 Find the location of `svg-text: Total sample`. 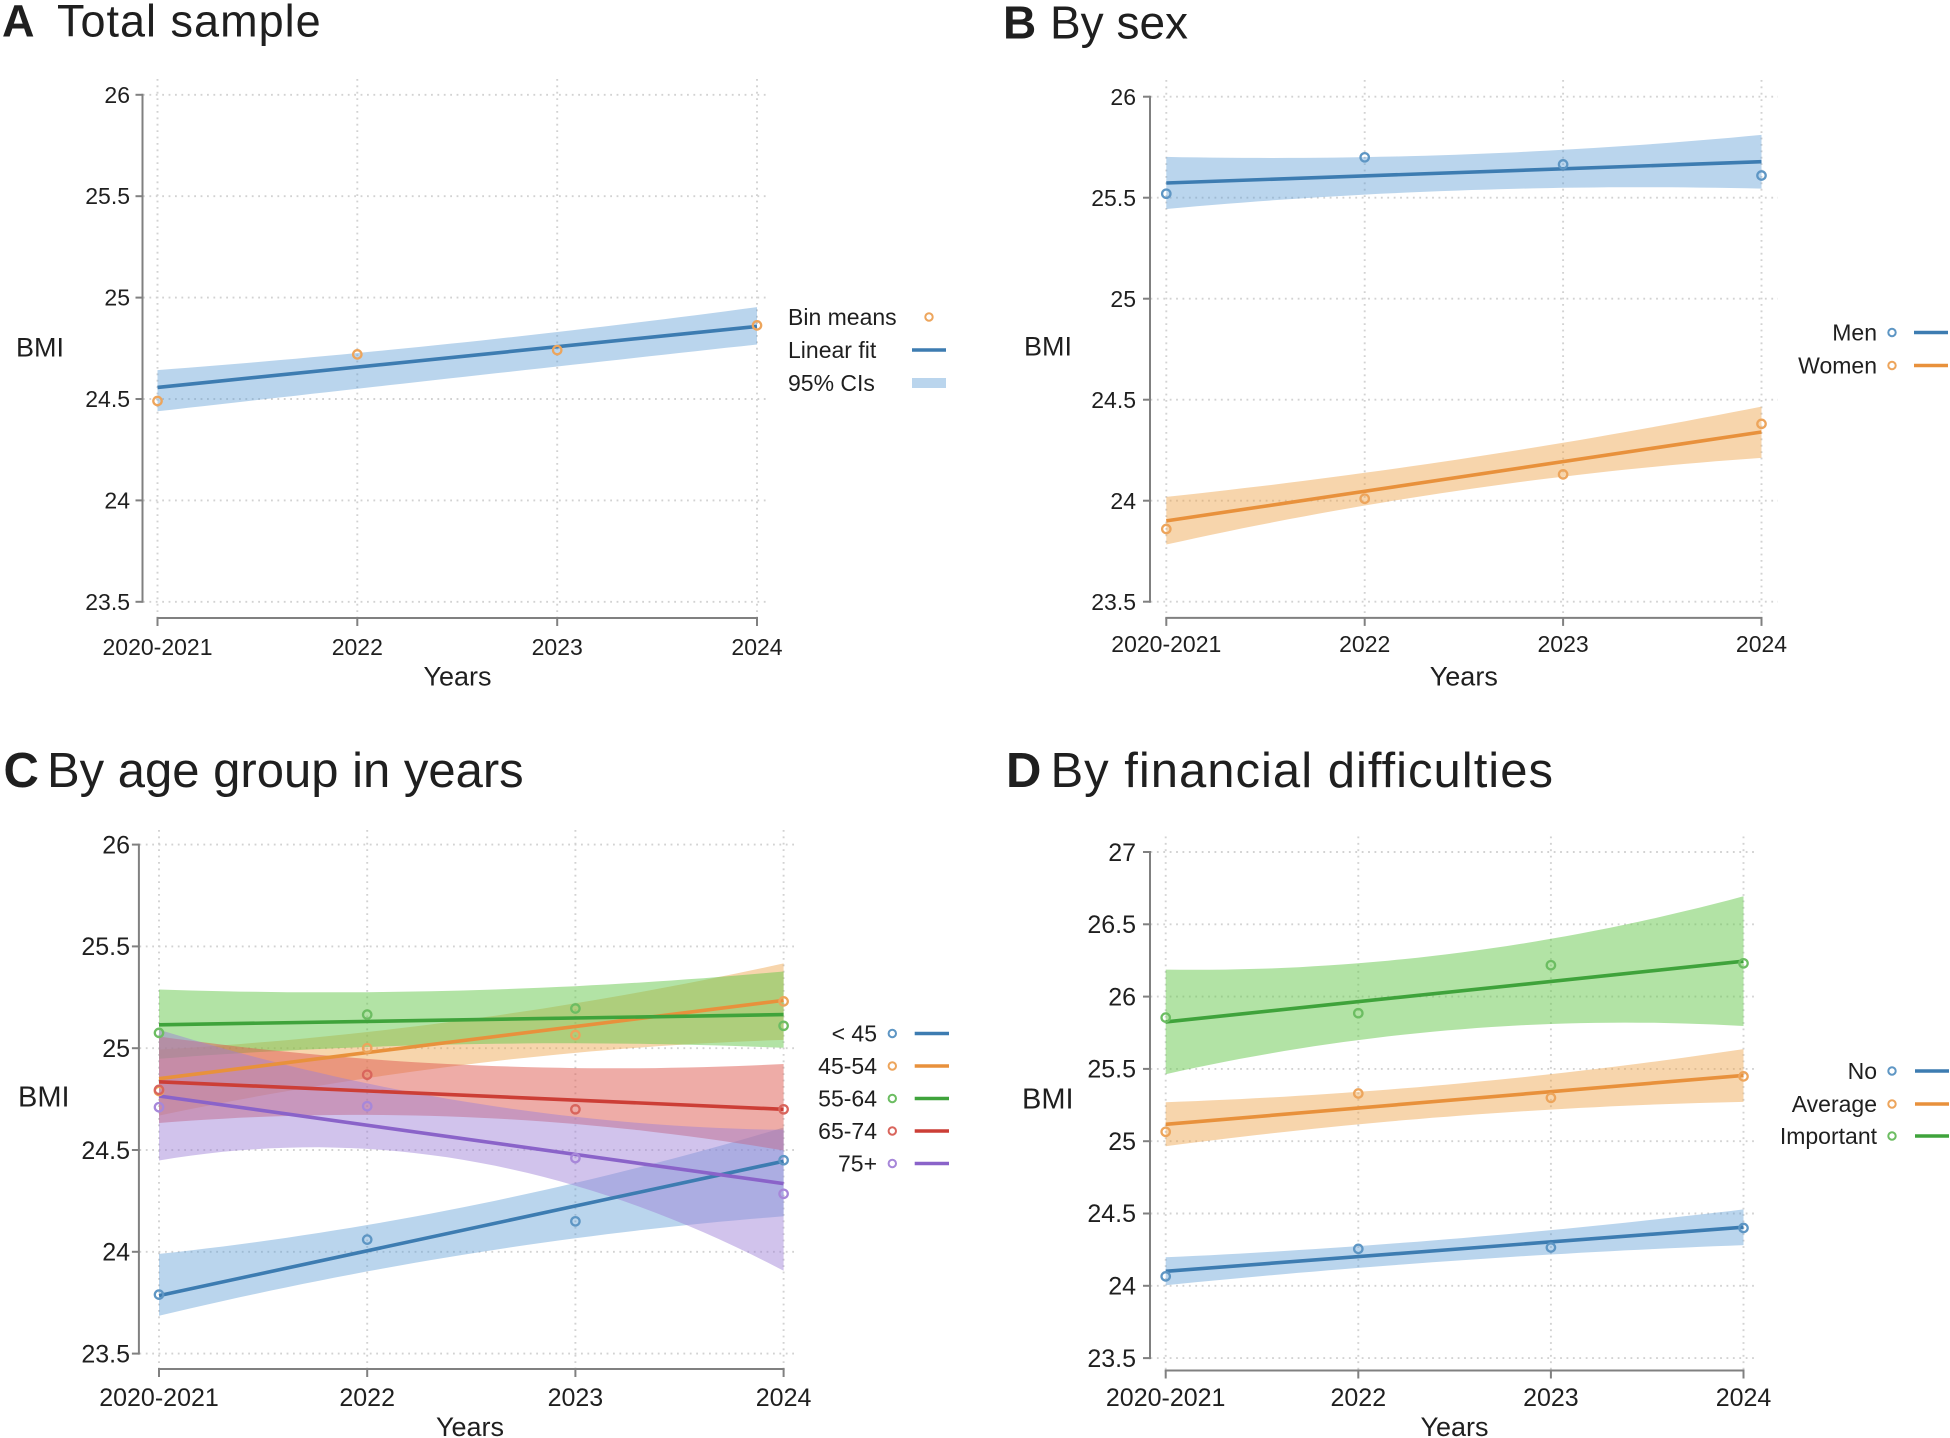

svg-text: Total sample is located at coordinates (189, 23).